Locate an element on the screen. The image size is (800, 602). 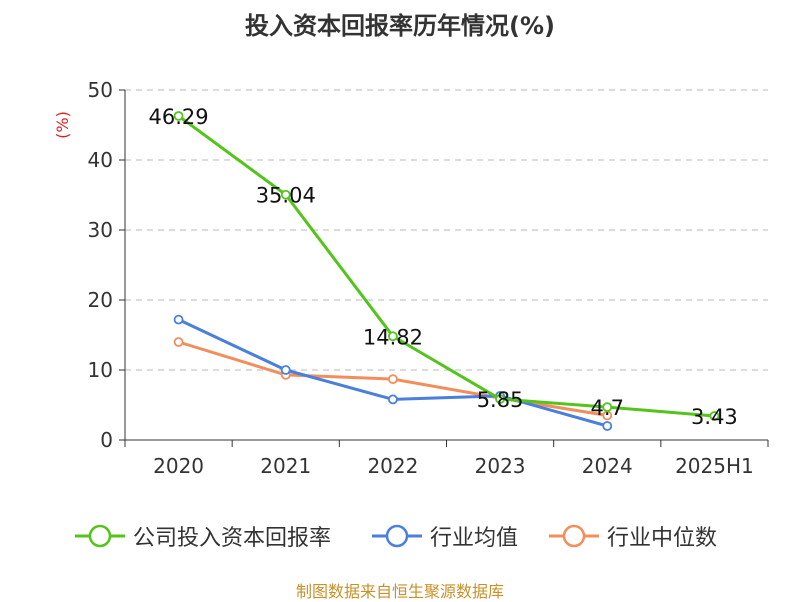
x-tick-label: 2025H1 is located at coordinates (714, 466).